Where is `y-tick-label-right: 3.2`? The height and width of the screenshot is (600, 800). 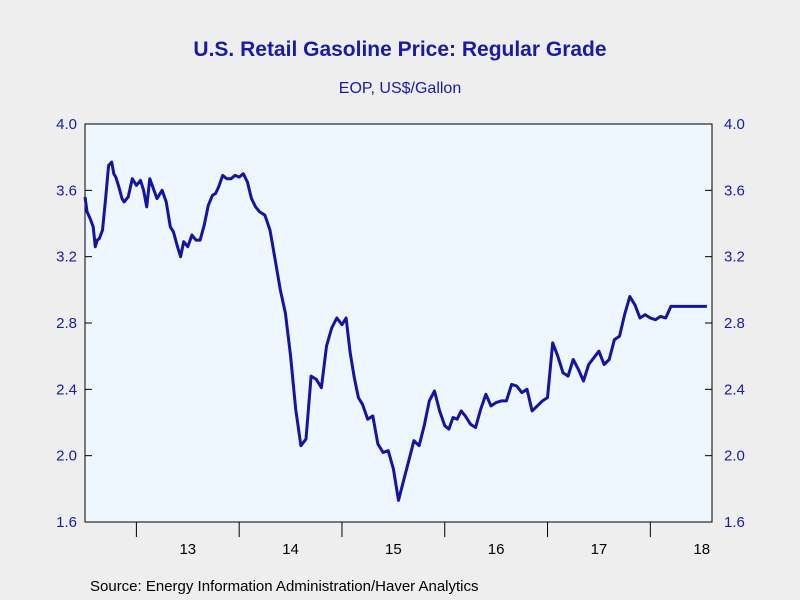
y-tick-label-right: 3.2 is located at coordinates (734, 257).